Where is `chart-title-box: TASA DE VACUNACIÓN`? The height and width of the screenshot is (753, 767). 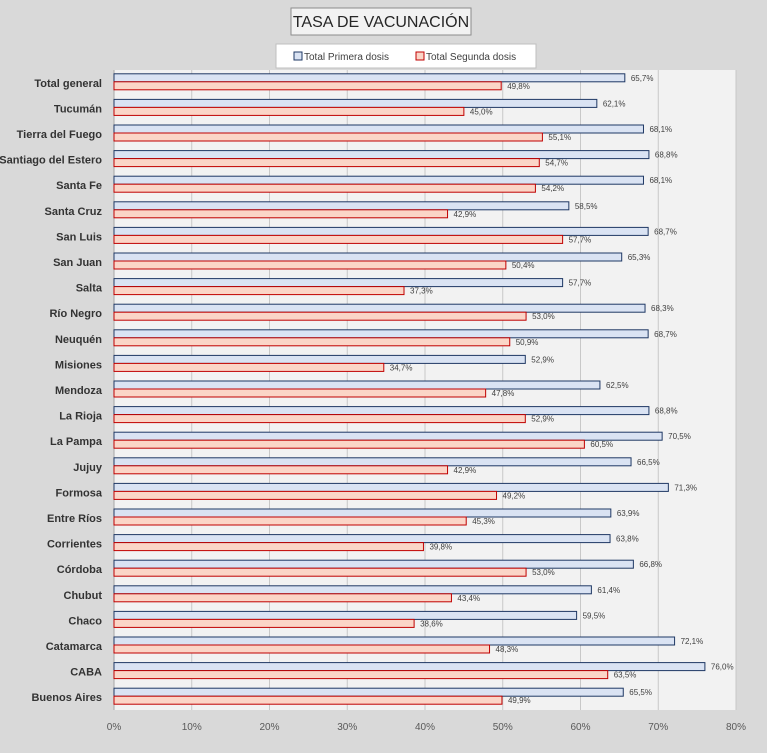 chart-title-box: TASA DE VACUNACIÓN is located at coordinates (381, 21).